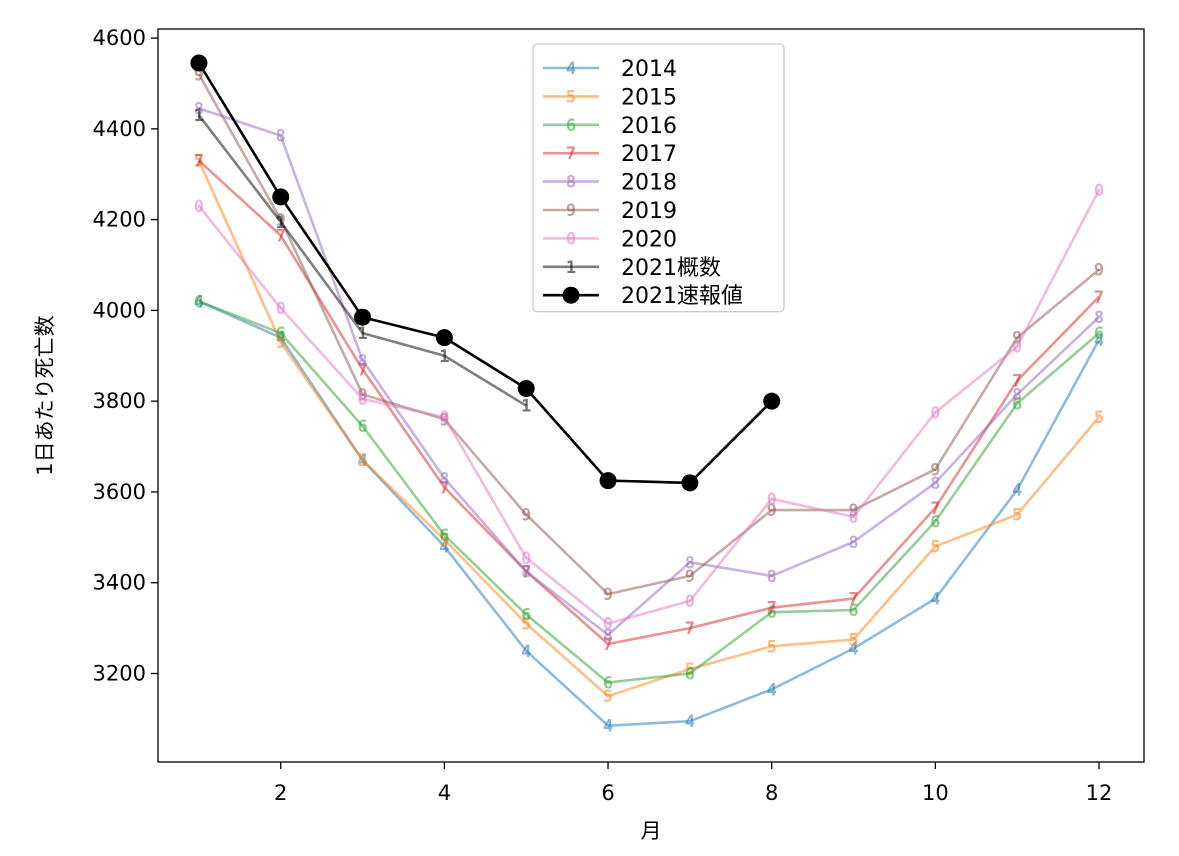 Image resolution: width=1179 pixels, height=856 pixels. I want to click on legend-item: 4 2014, so click(610, 69).